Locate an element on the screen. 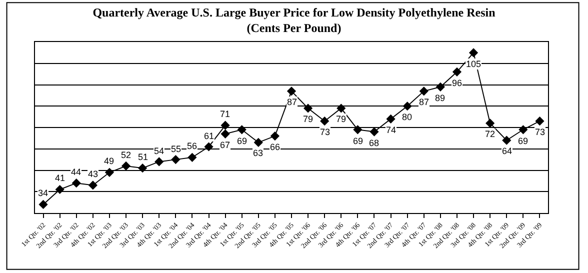  data-label: 80 is located at coordinates (407, 117).